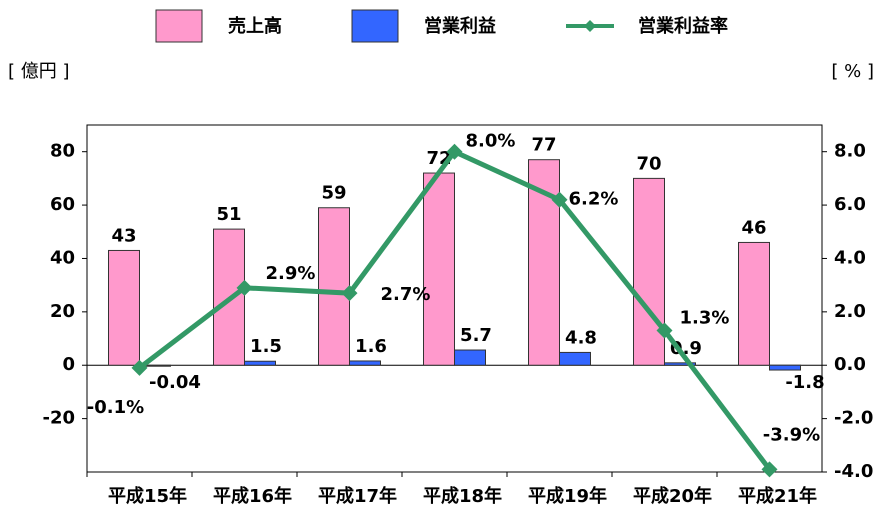 The height and width of the screenshot is (514, 882). I want to click on x-tick-label: 平成16年, so click(252, 496).